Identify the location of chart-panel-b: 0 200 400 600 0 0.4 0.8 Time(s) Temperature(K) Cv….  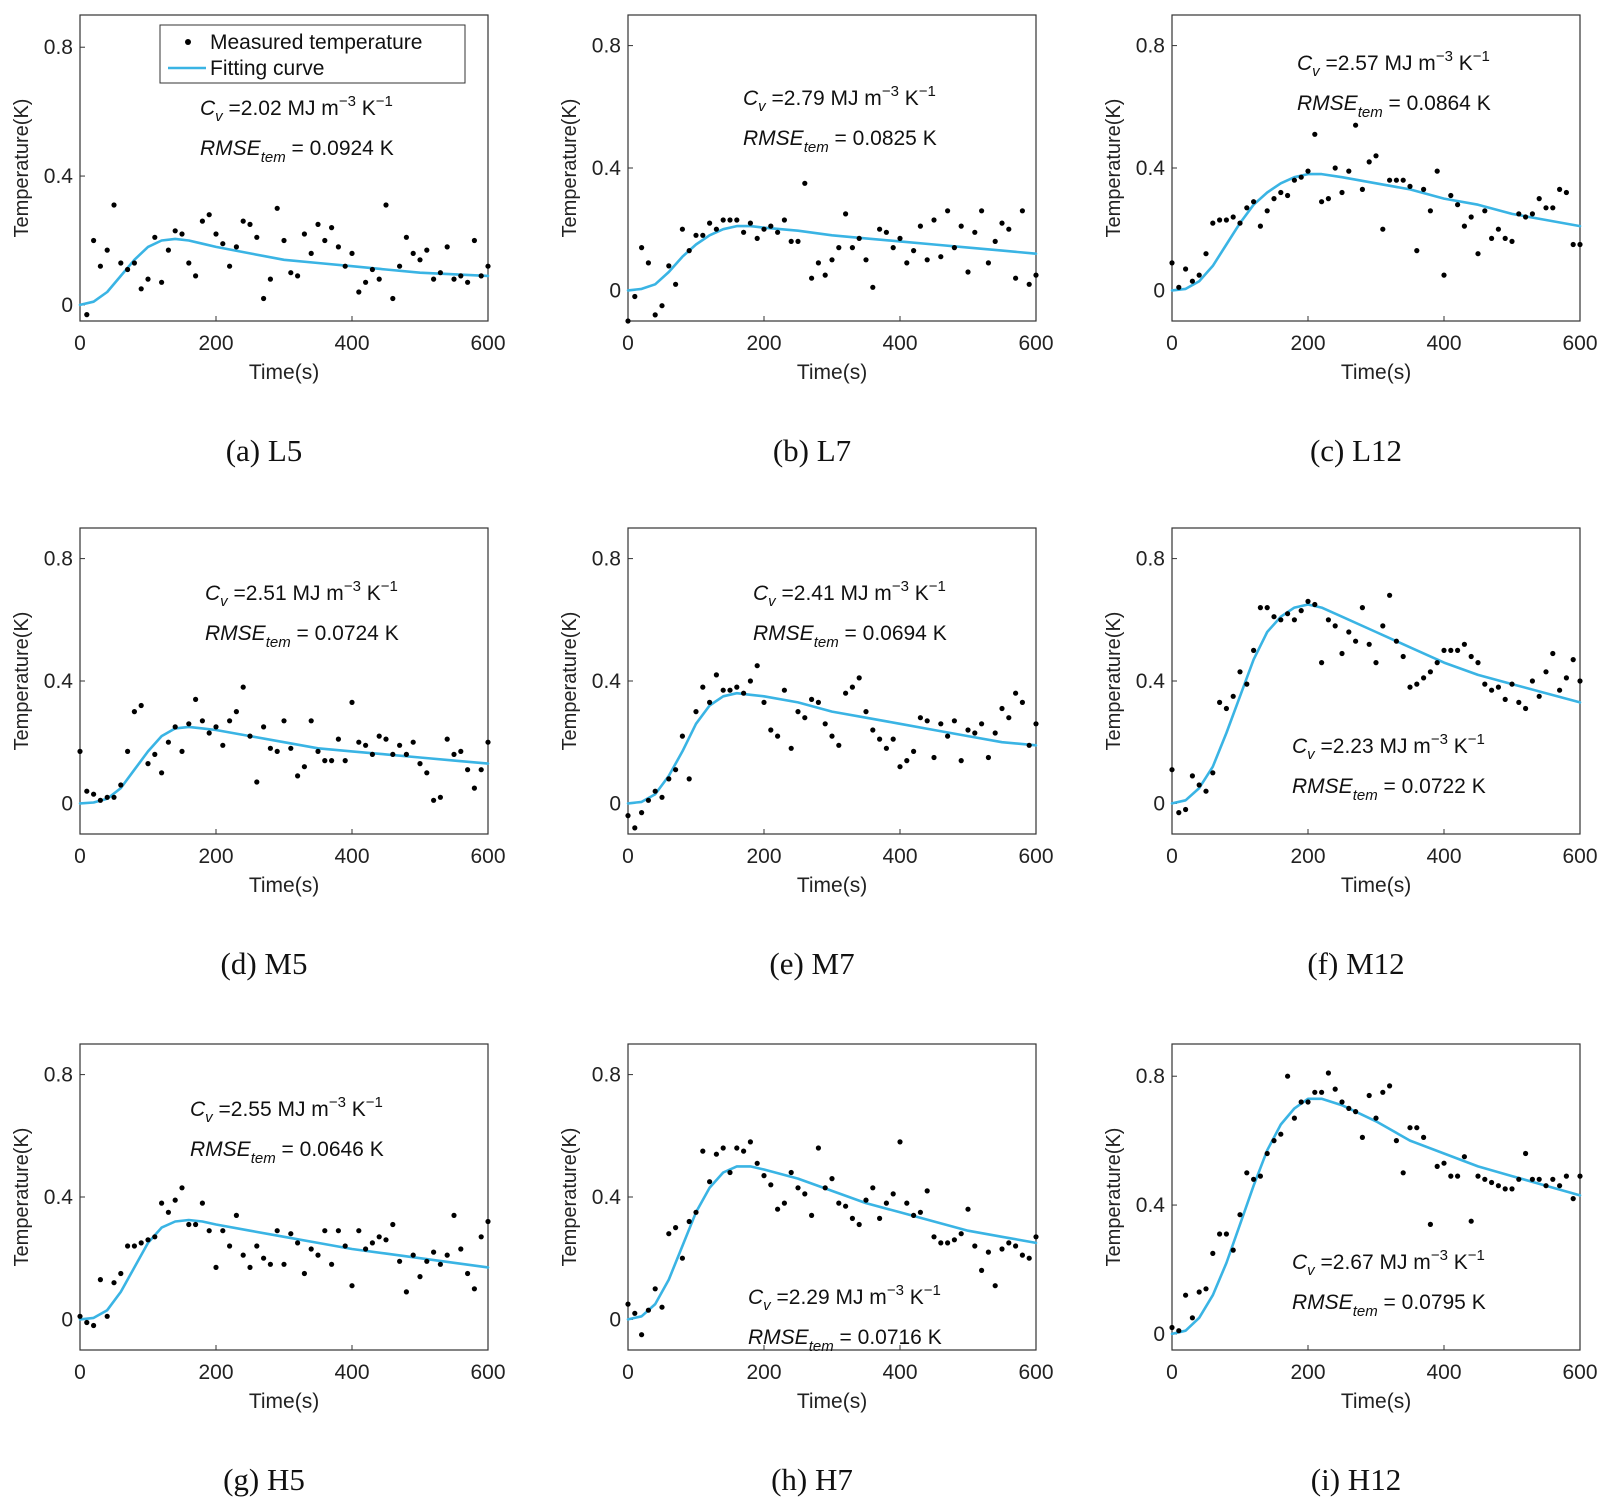
(806, 241).